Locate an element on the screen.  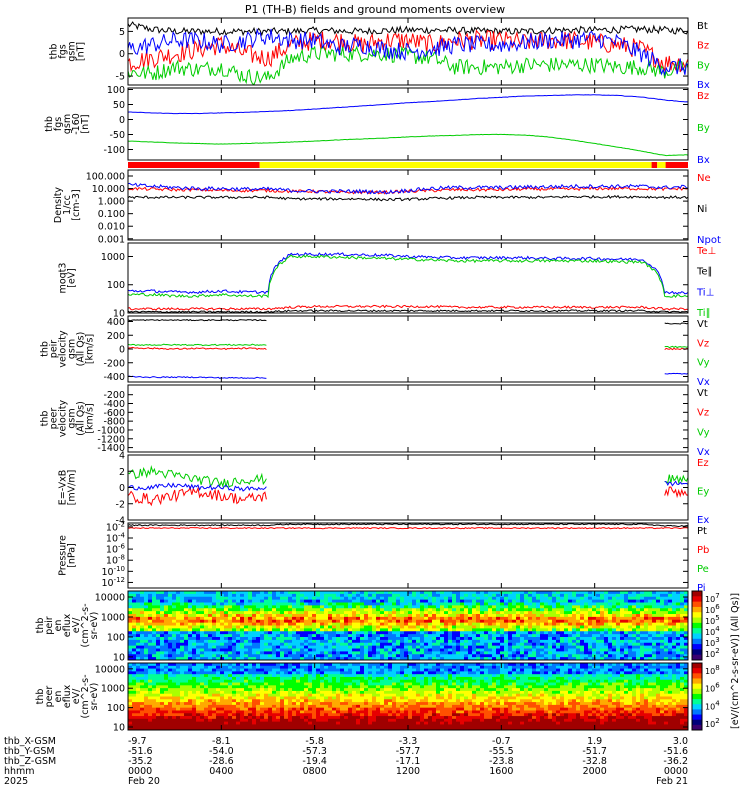
panel-frame is located at coordinates (408, 487).